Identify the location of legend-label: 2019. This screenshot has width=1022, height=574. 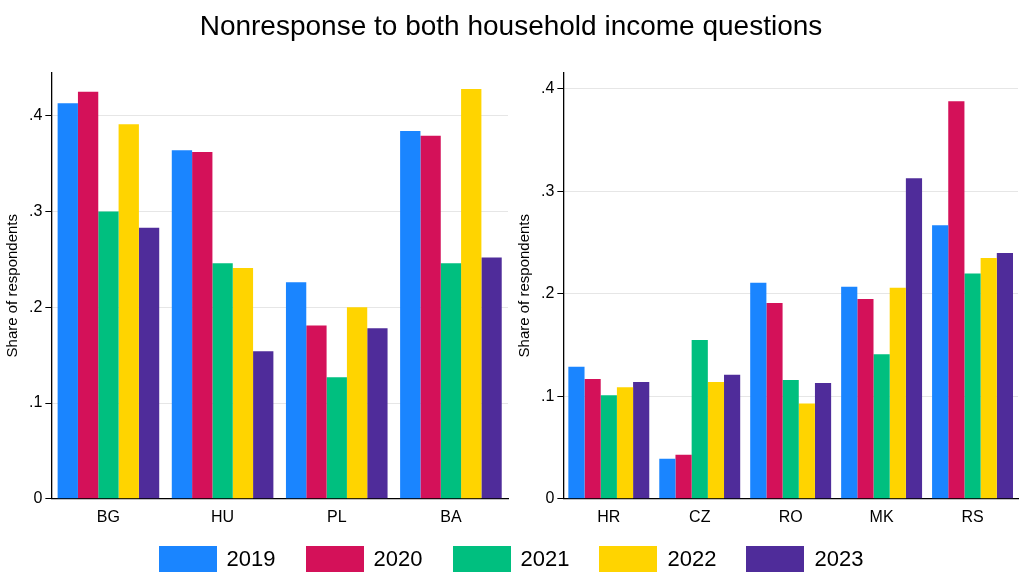
(251, 559).